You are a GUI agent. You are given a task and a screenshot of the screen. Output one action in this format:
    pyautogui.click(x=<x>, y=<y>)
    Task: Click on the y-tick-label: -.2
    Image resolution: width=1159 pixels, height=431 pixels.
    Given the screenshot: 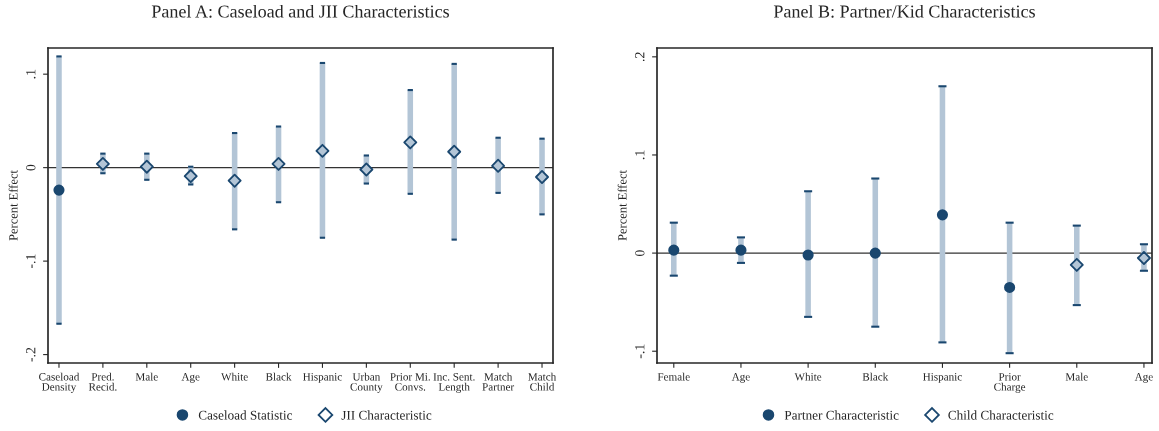 What is the action you would take?
    pyautogui.click(x=31, y=354)
    